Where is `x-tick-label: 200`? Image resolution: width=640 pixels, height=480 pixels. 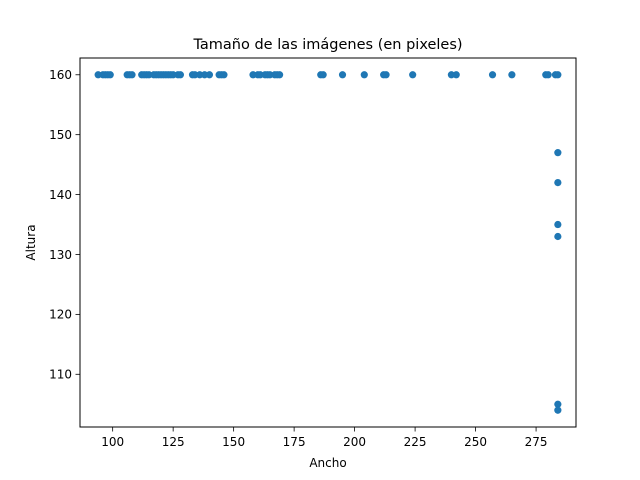 x-tick-label: 200 is located at coordinates (354, 442).